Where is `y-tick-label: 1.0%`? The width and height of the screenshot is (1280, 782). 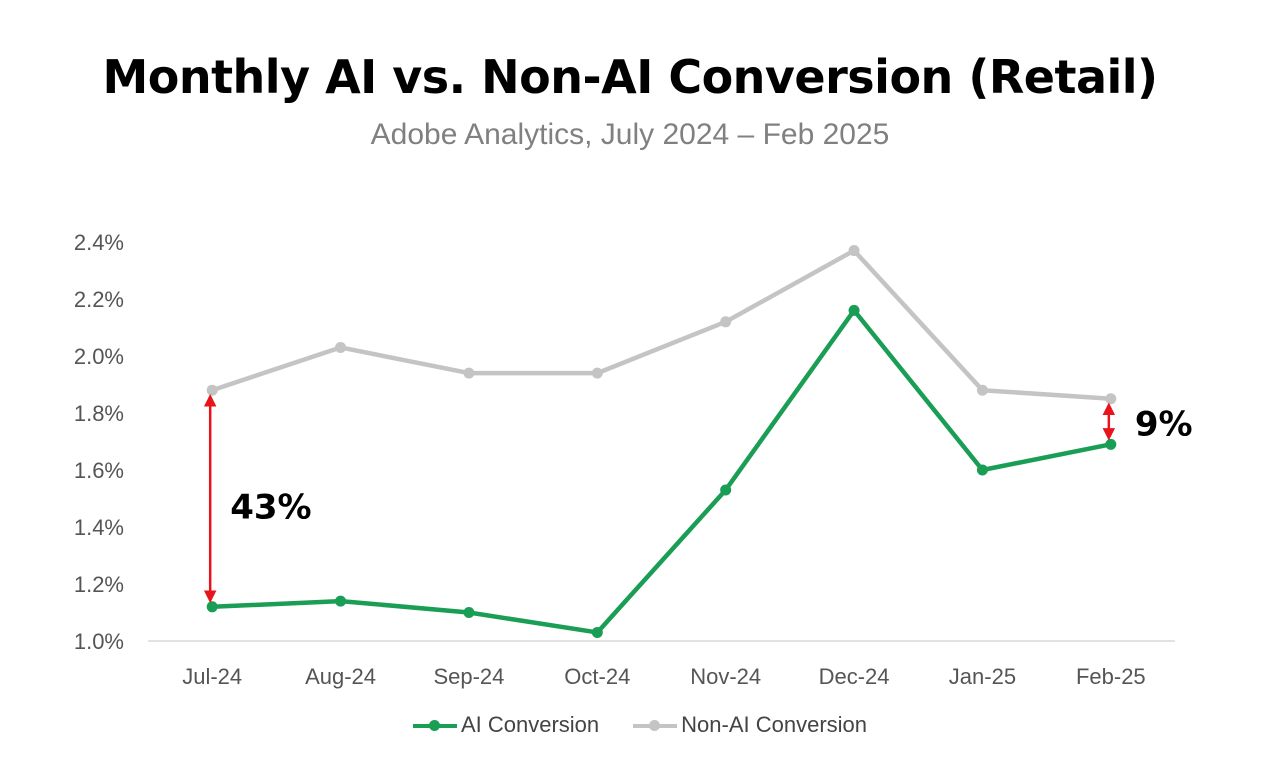 y-tick-label: 1.0% is located at coordinates (99, 641).